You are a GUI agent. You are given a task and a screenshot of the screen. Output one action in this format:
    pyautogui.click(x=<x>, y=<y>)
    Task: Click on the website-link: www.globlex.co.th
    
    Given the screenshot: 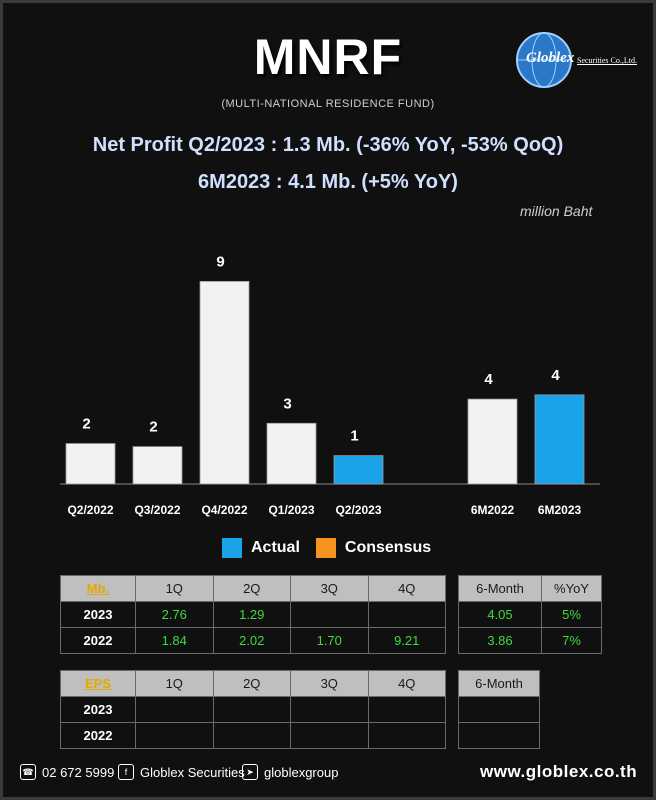 What is the action you would take?
    pyautogui.click(x=559, y=771)
    